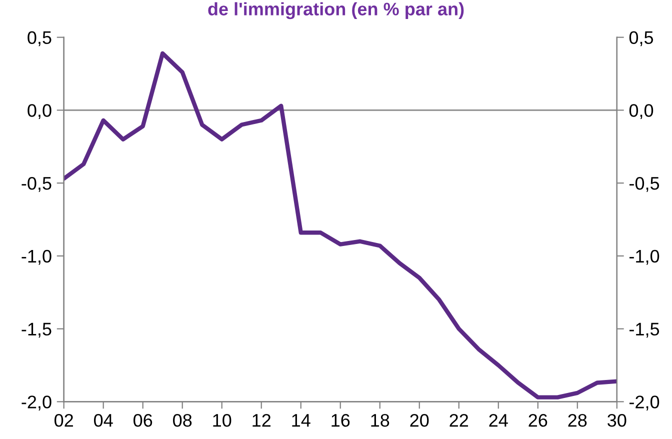  What do you see at coordinates (341, 420) in the screenshot?
I see `x-tick-label: 16` at bounding box center [341, 420].